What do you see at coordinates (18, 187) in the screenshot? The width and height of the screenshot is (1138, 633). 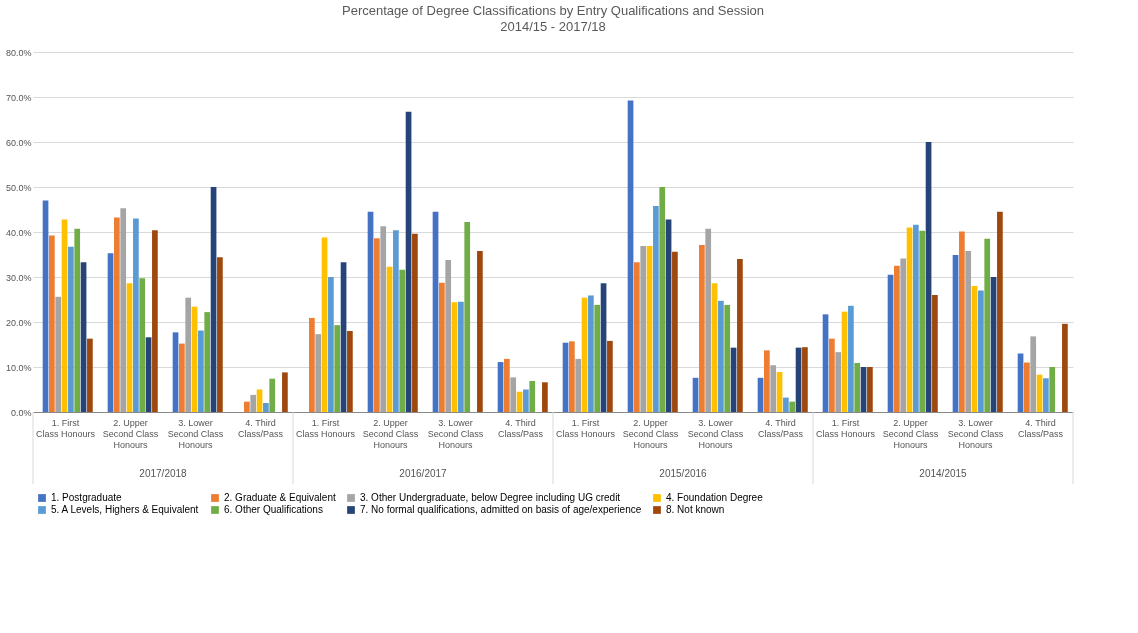 I see `y-tick-label: 50.0%` at bounding box center [18, 187].